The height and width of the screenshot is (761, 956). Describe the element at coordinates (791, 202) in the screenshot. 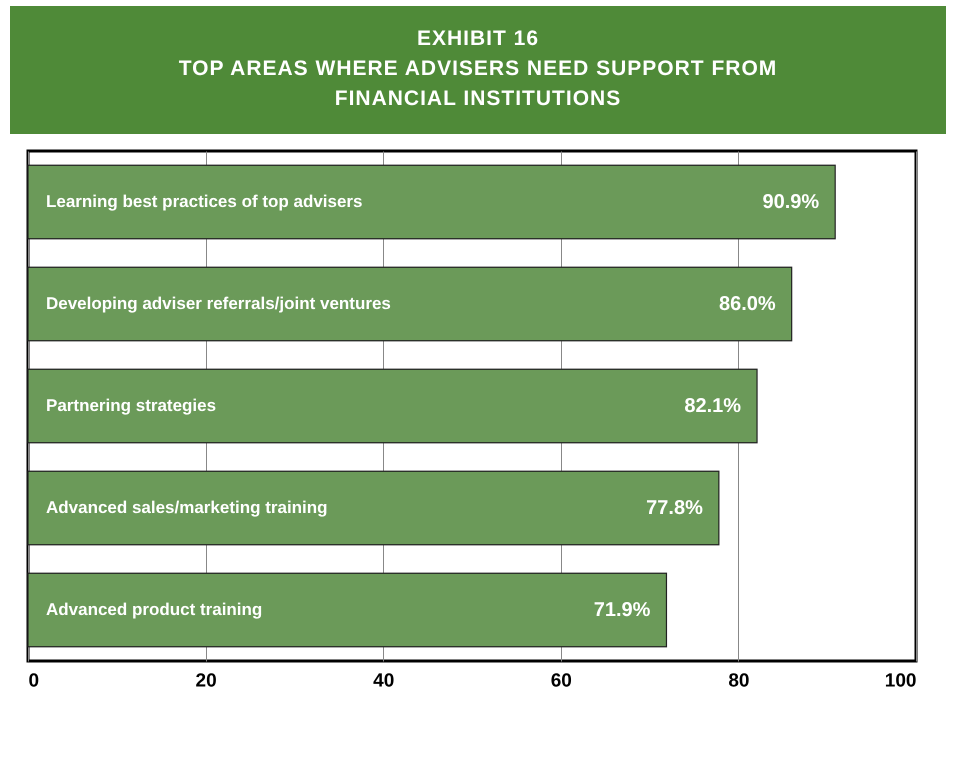

I see `data-label: 90.9%` at that location.